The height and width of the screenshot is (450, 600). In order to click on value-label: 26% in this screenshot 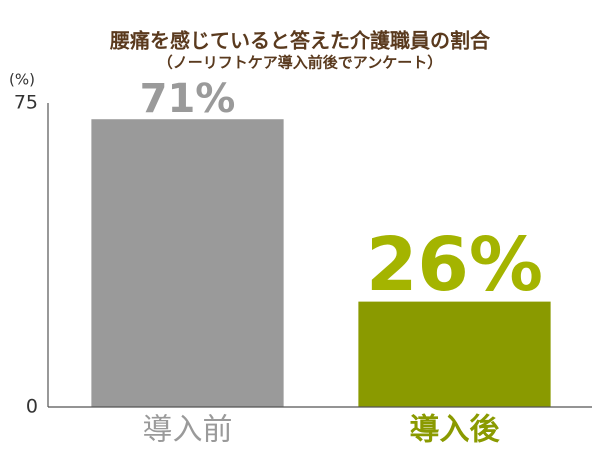, I will do `click(454, 265)`.